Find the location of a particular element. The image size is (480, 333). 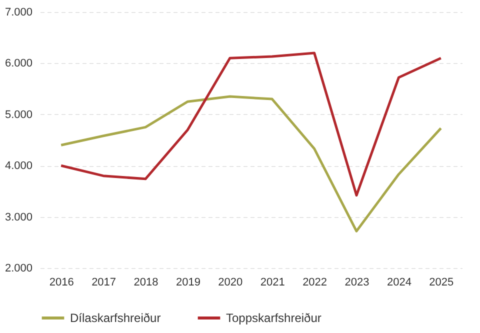

x-tick-label: 2025 is located at coordinates (441, 282).